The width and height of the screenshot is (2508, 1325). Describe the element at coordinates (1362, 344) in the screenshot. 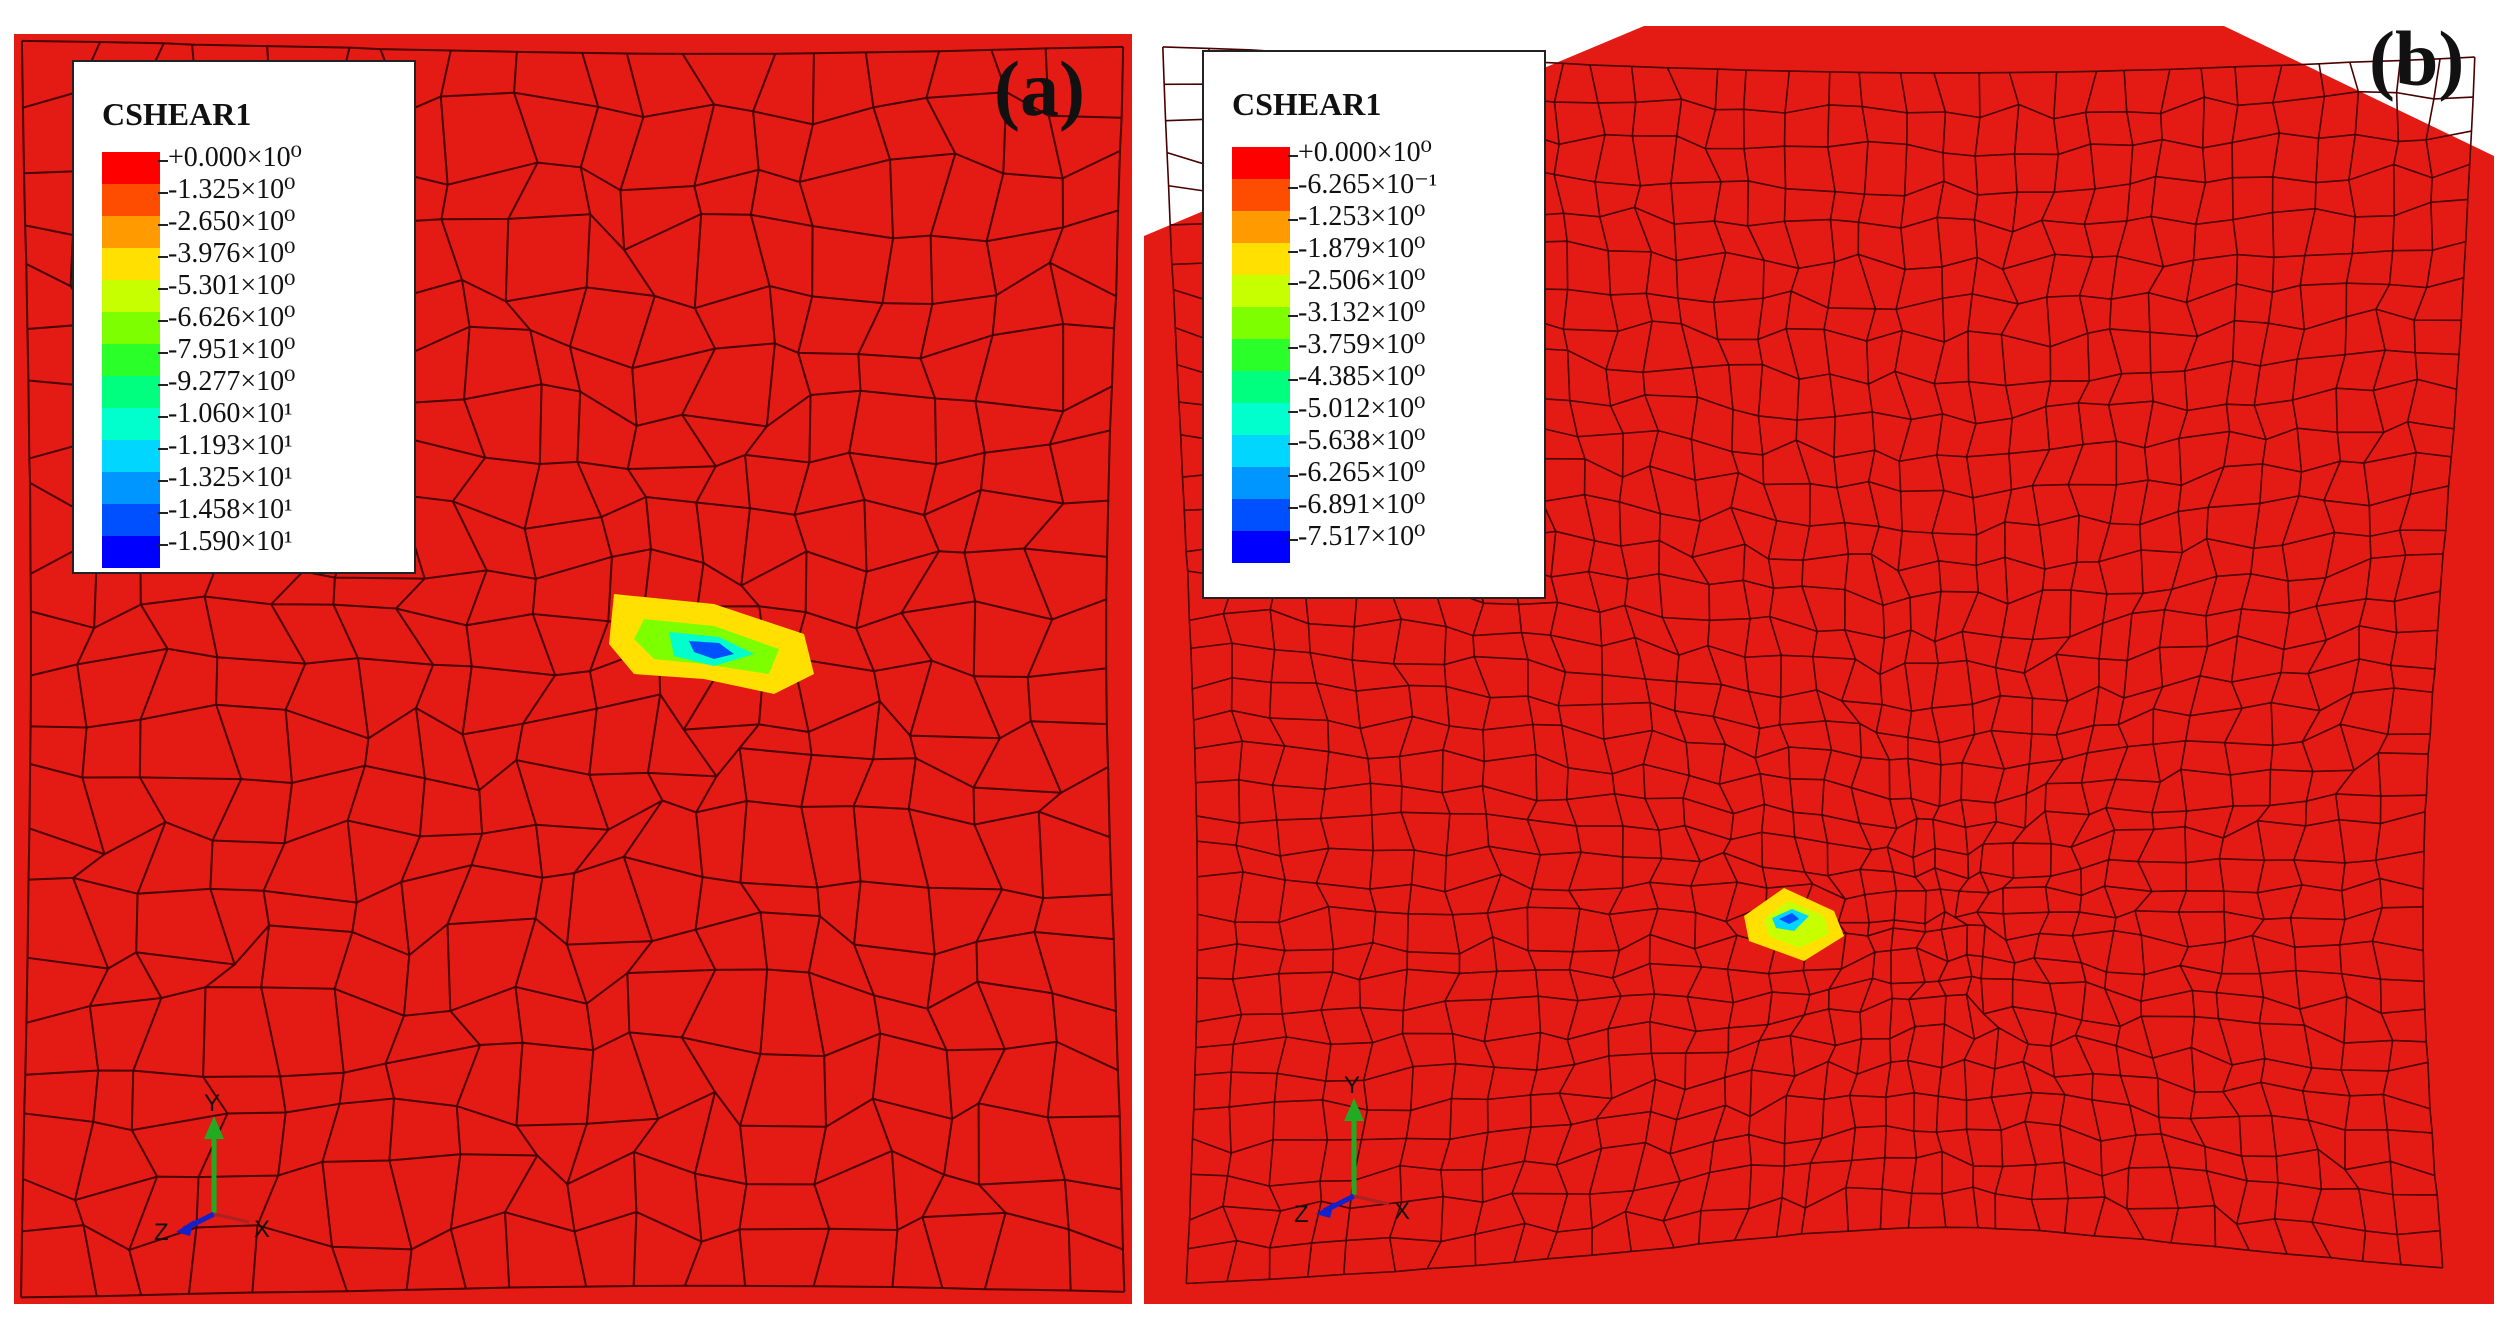

I see `legend-value-6: -3.759×10⁰` at that location.